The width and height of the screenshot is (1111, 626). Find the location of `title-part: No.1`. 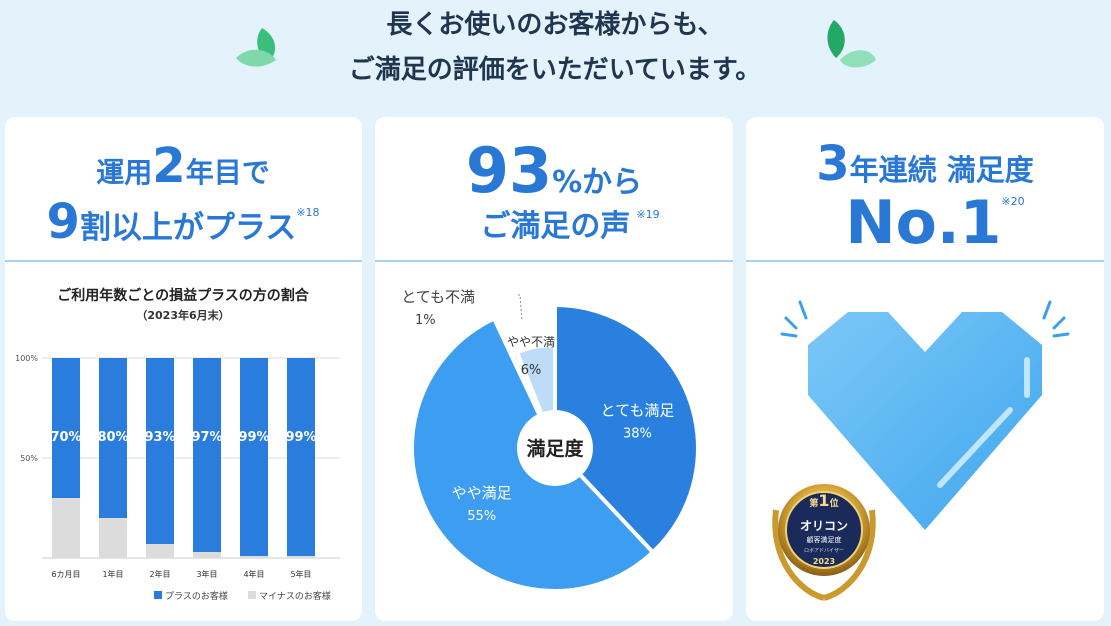

title-part: No.1 is located at coordinates (923, 223).